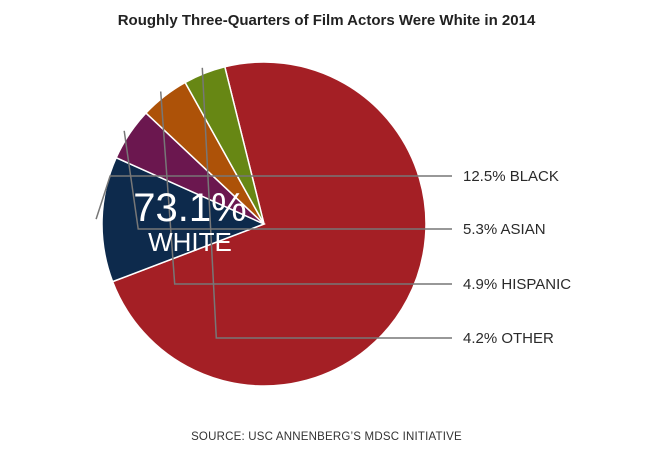 The image size is (653, 460). I want to click on source-note: SOURCE: USC ANNENBERG’S MDSC INITIATIVE, so click(326, 437).